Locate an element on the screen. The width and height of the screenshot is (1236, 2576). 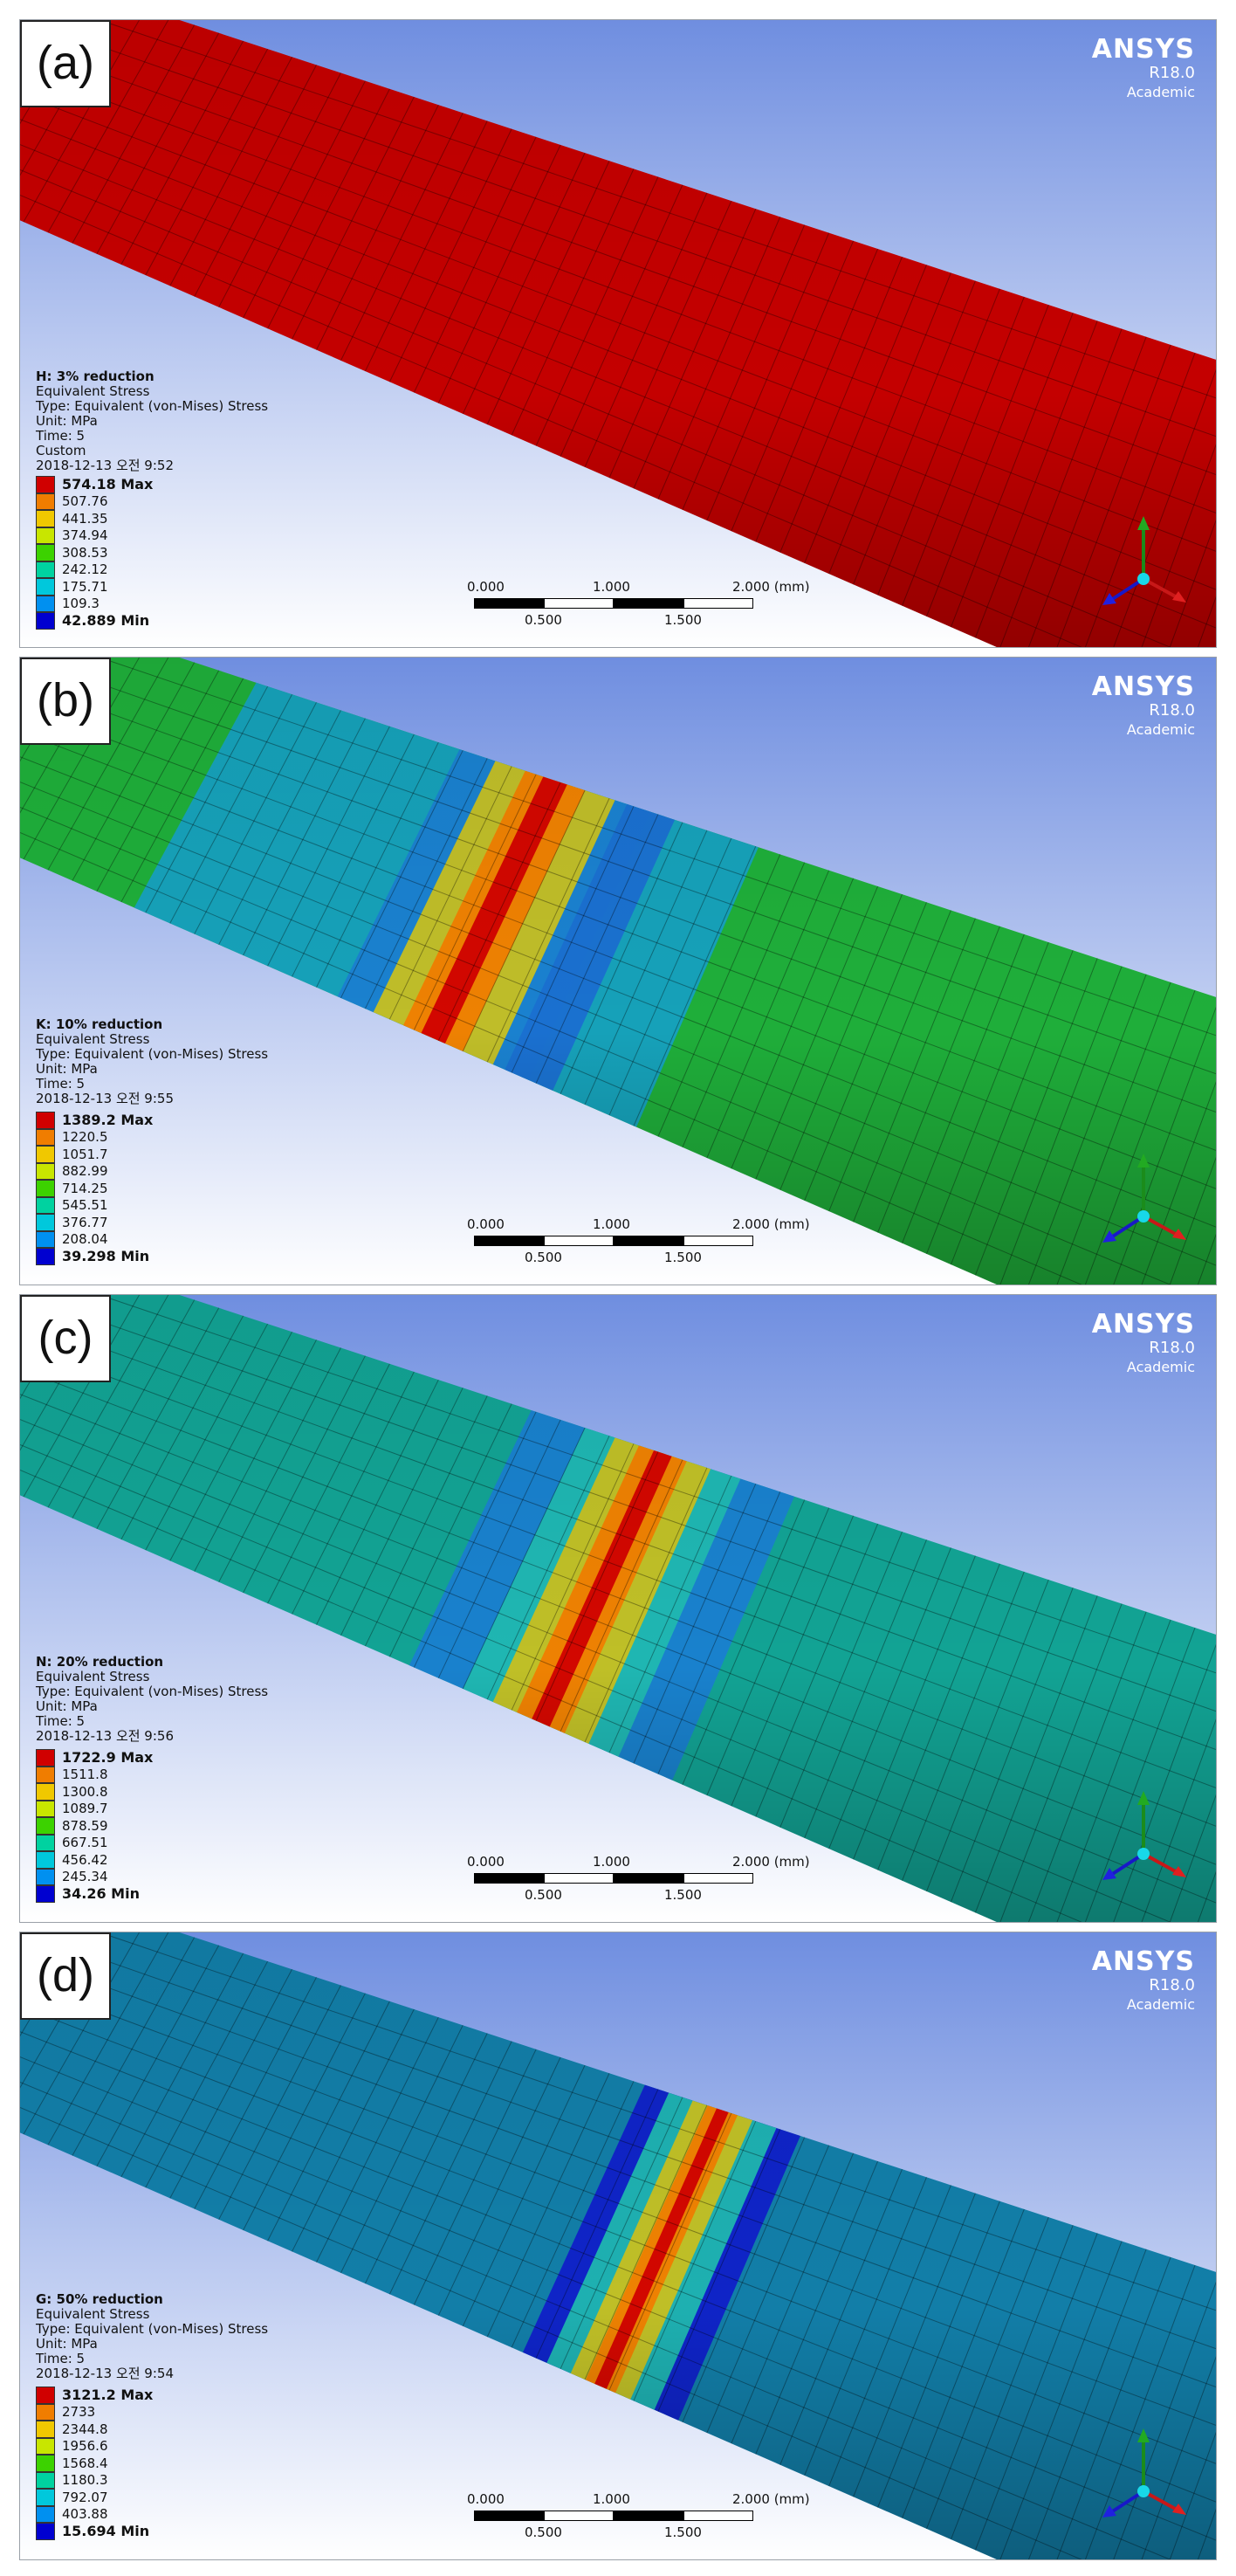
legend-value: 1511.8 is located at coordinates (85, 1775).